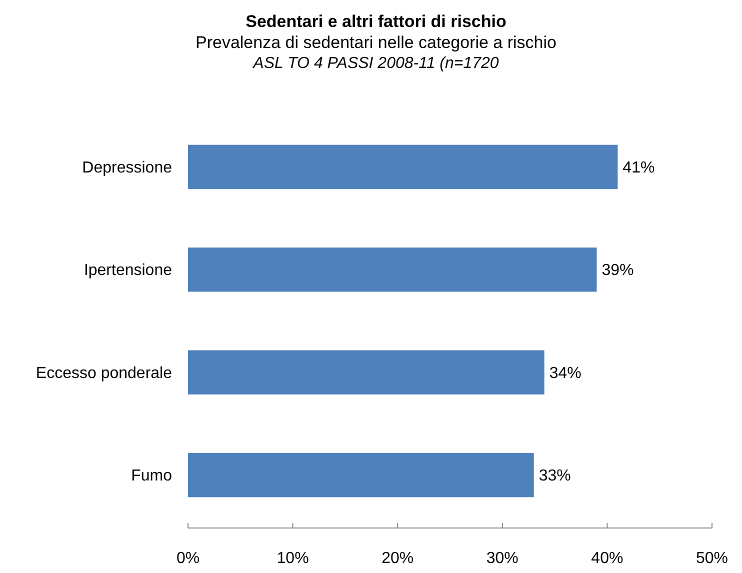 This screenshot has height=573, width=742. What do you see at coordinates (376, 42) in the screenshot?
I see `chart-subtitle: Prevalenza di sedentari nelle categorie a rischio` at bounding box center [376, 42].